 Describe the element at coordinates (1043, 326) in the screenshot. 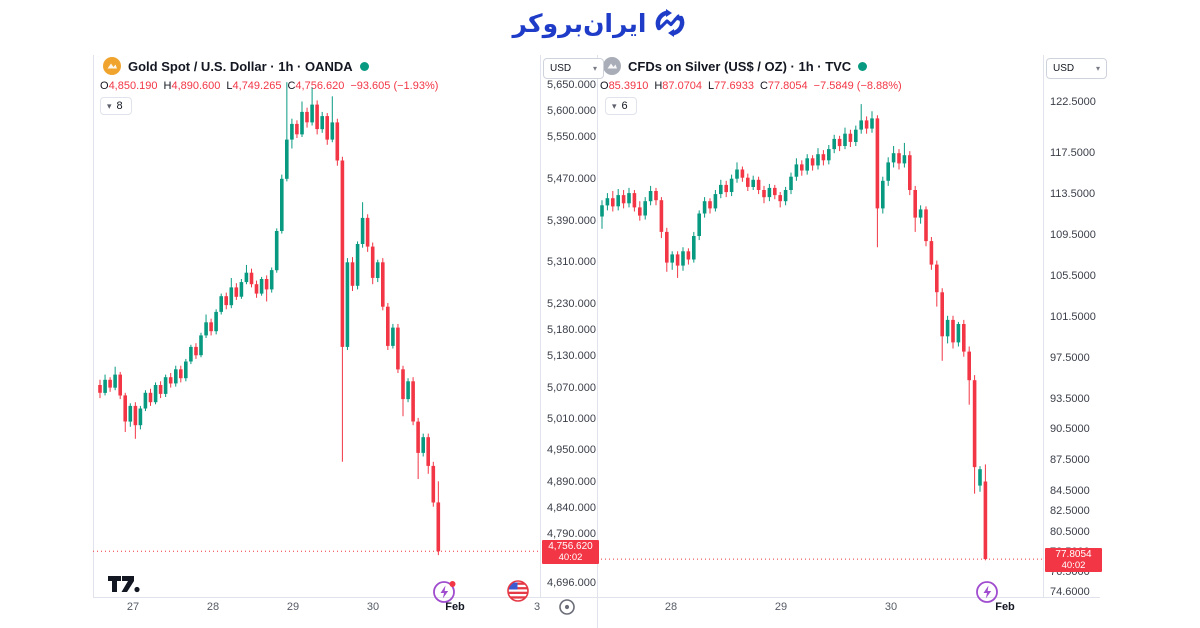

I see `silver-axis-border` at that location.